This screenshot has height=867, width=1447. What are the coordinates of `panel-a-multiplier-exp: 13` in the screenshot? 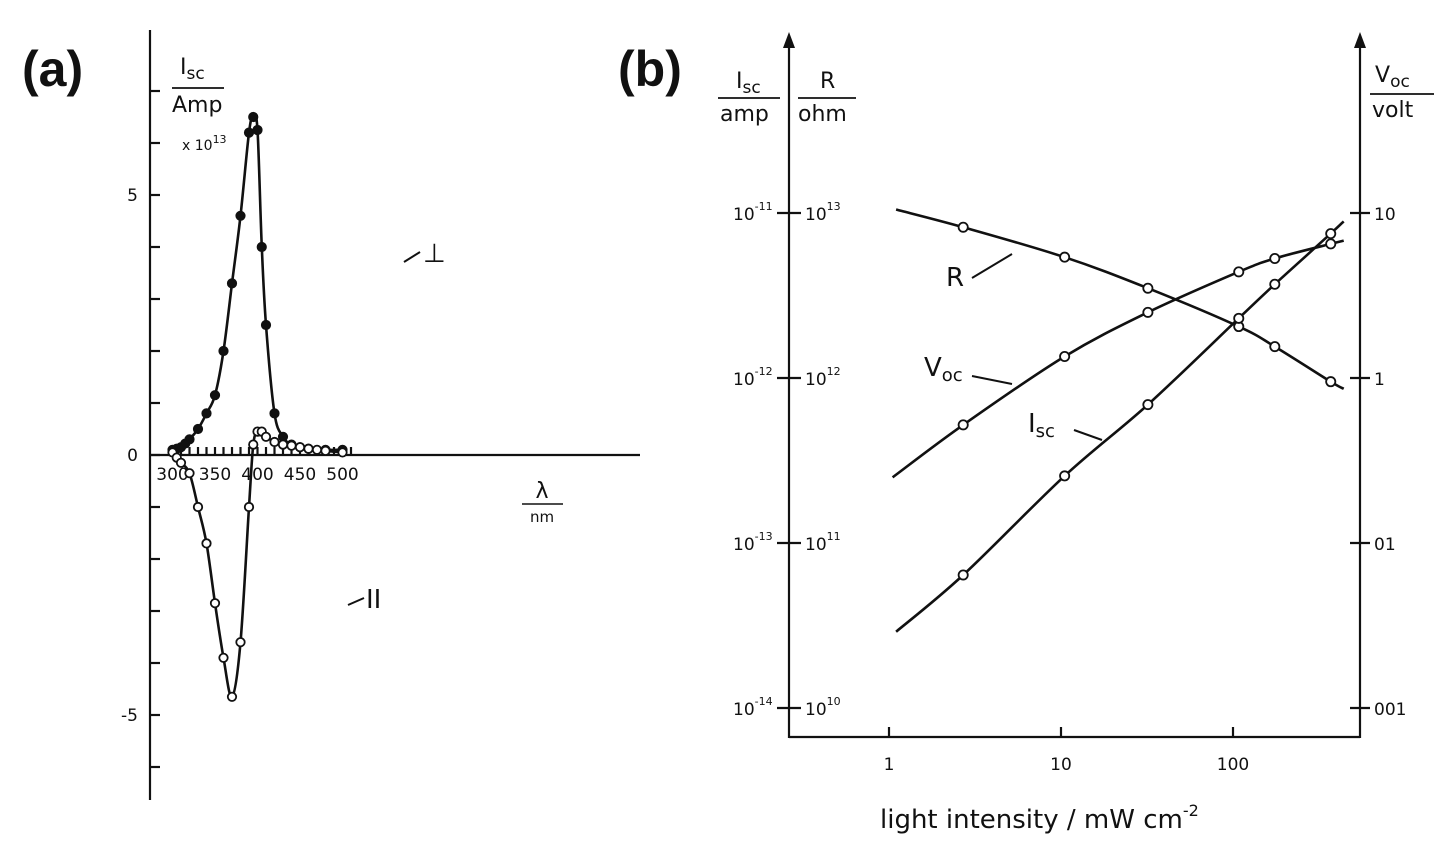 It's located at (220, 139).